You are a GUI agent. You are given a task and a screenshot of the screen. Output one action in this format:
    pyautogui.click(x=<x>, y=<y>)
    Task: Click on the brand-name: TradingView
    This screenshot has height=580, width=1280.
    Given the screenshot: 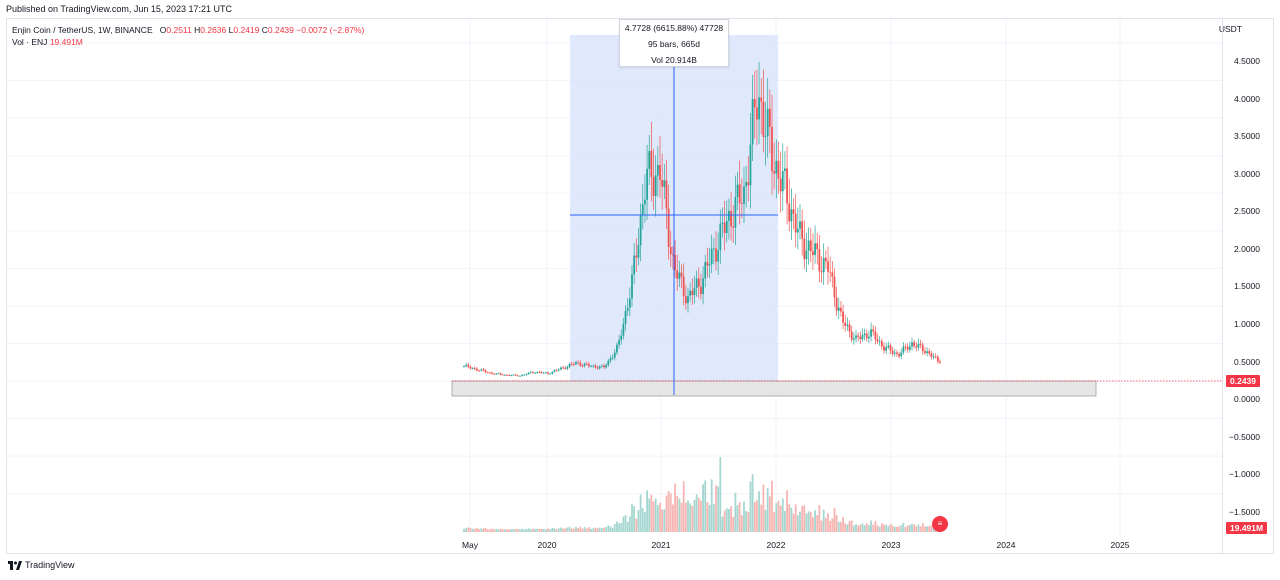 What is the action you would take?
    pyautogui.click(x=50, y=565)
    